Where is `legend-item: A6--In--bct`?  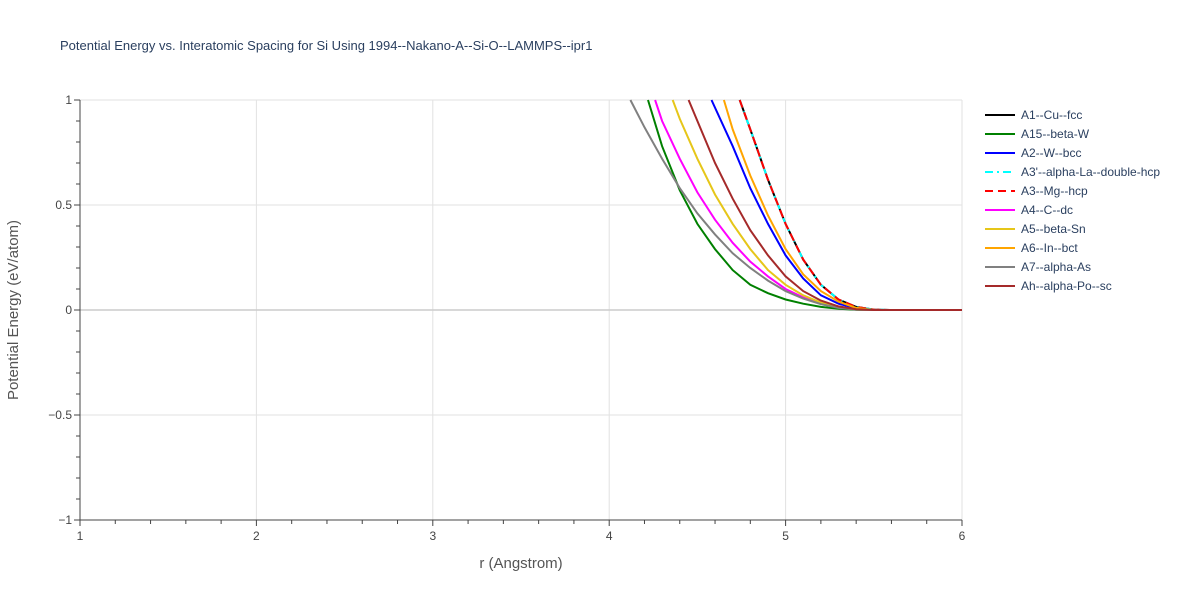
legend-item: A6--In--bct is located at coordinates (1031, 248).